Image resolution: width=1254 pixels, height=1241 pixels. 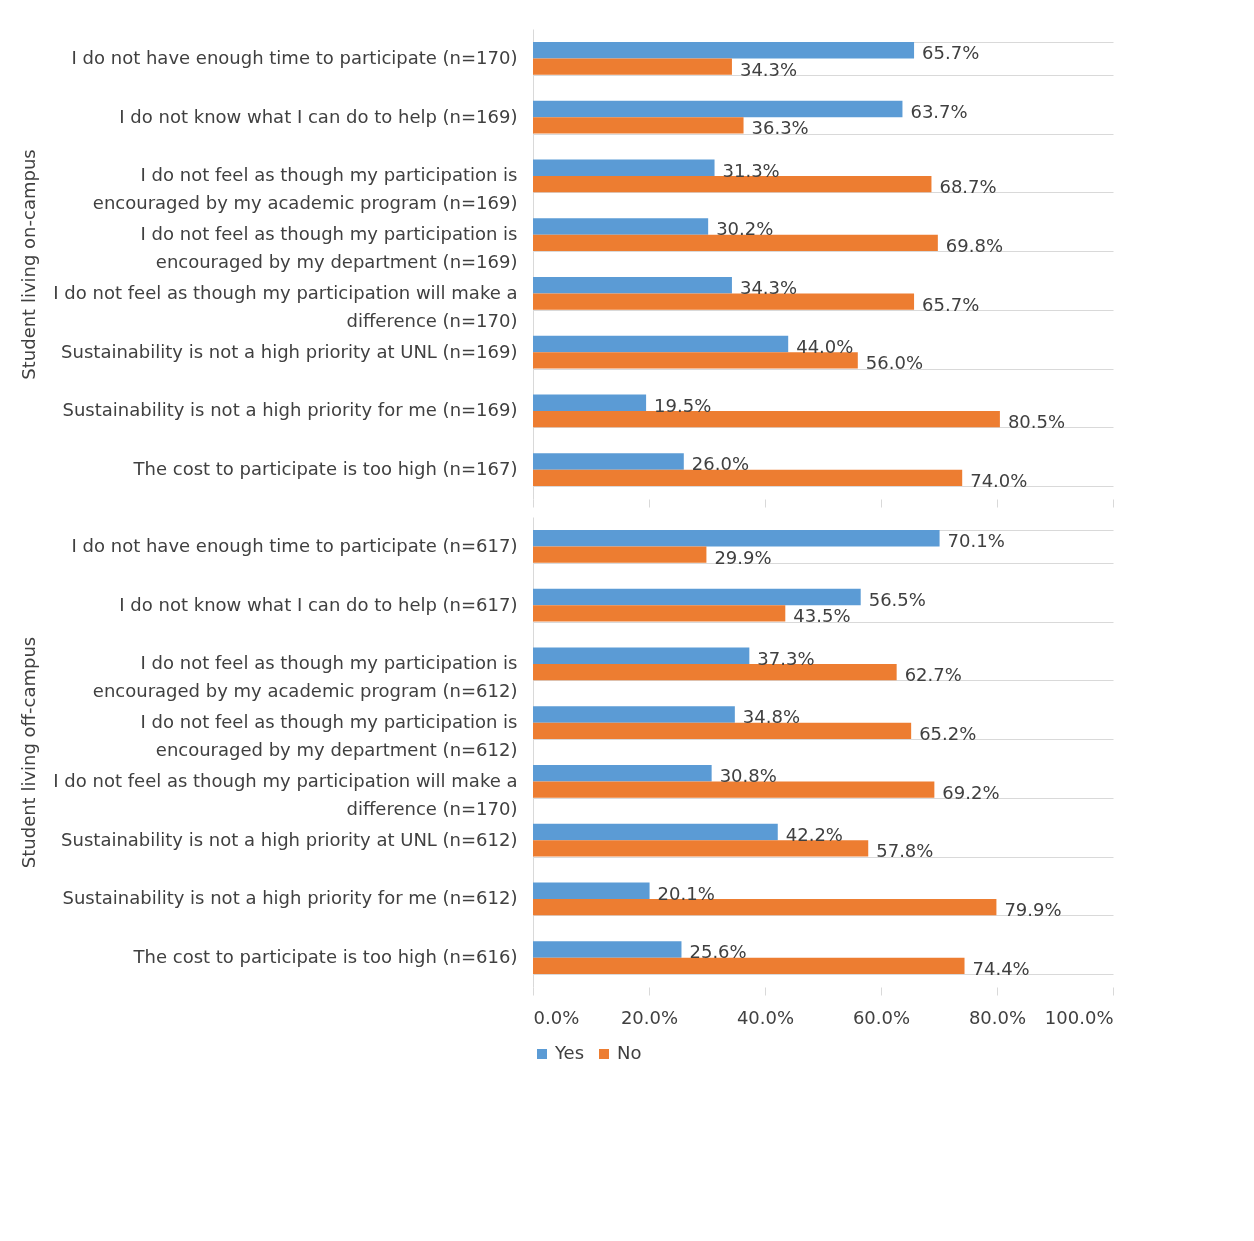 What do you see at coordinates (290, 410) in the screenshot?
I see `y-tick-label: Sustainability is not a high priority for me (n=169)` at bounding box center [290, 410].